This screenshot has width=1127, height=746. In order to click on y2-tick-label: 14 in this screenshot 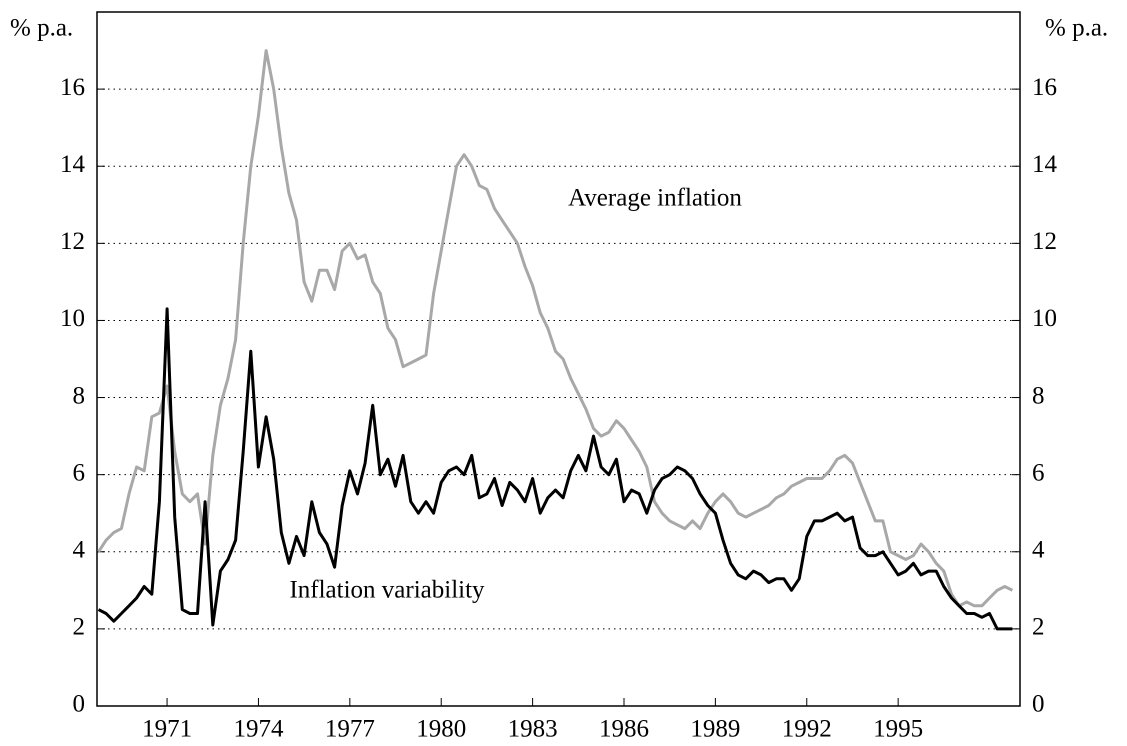, I will do `click(1045, 164)`.